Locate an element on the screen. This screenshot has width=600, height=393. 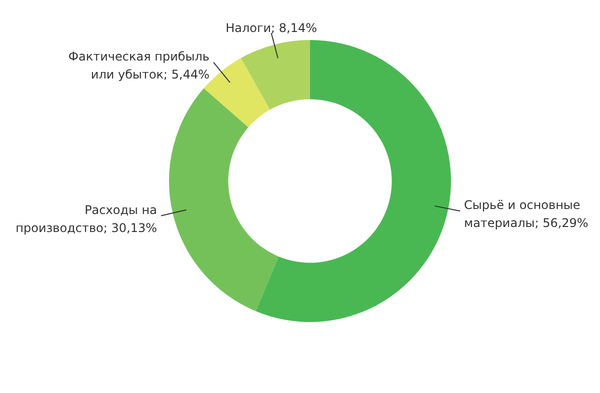
slice-label: Фактическая прибыль или убыток; 5,44% is located at coordinates (139, 65).